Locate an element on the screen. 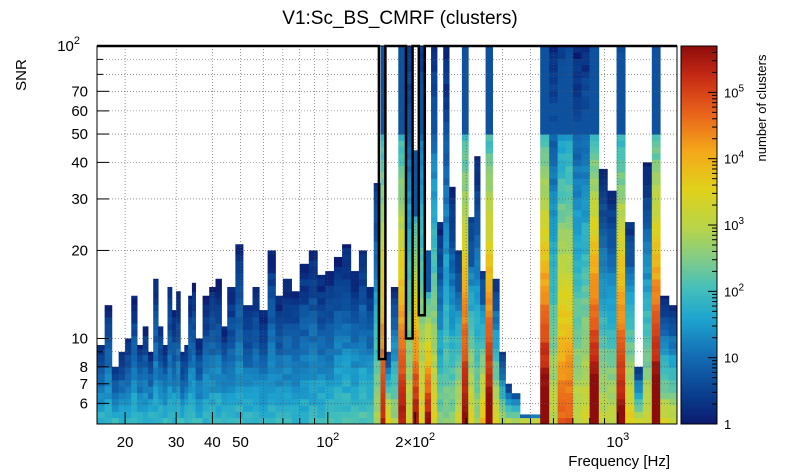 The image size is (805, 472). x-tick-label: 50 is located at coordinates (240, 442).